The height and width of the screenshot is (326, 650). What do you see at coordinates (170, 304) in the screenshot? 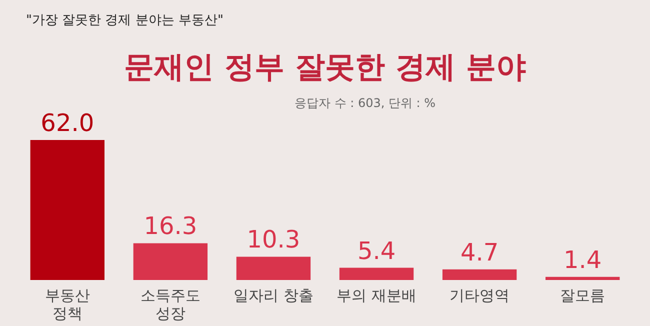
I see `x-tick-label: 소득주도 성장` at bounding box center [170, 304].